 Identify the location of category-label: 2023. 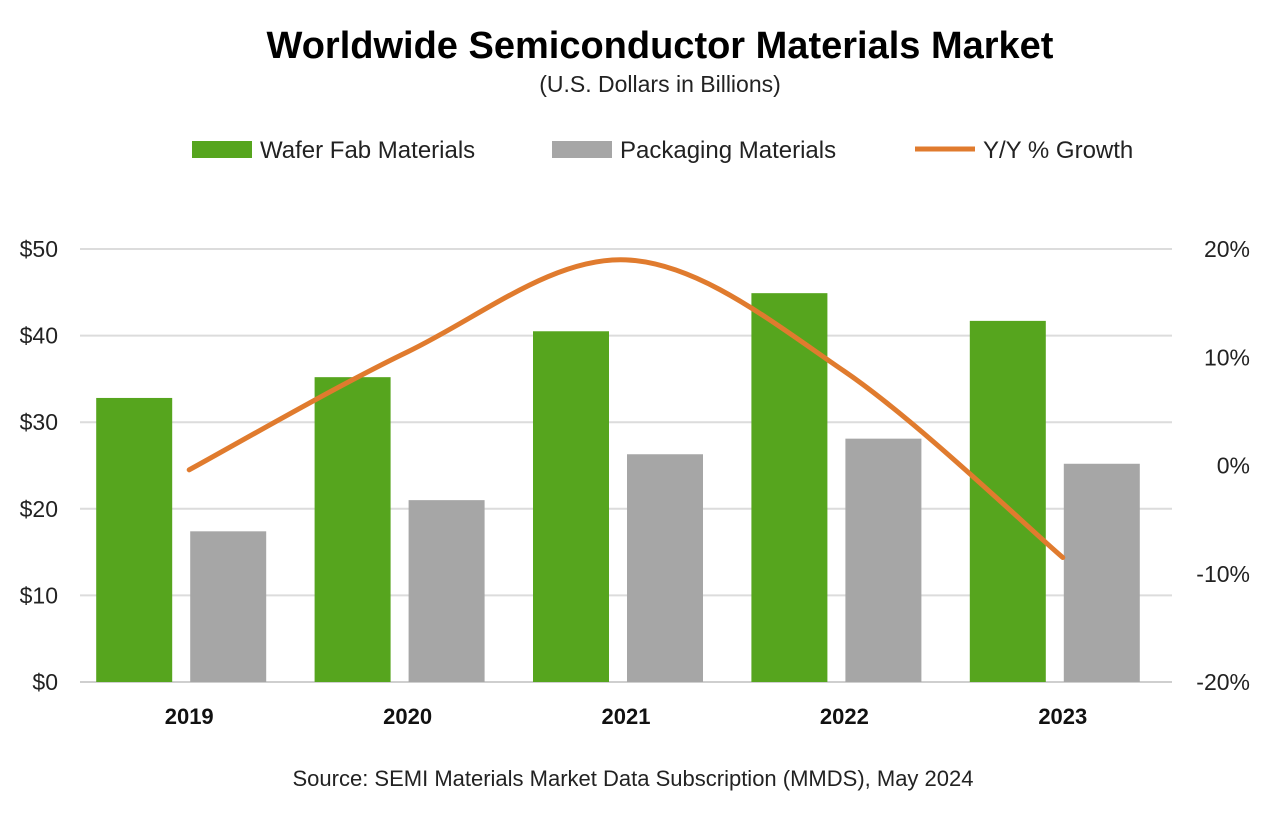
(1062, 716).